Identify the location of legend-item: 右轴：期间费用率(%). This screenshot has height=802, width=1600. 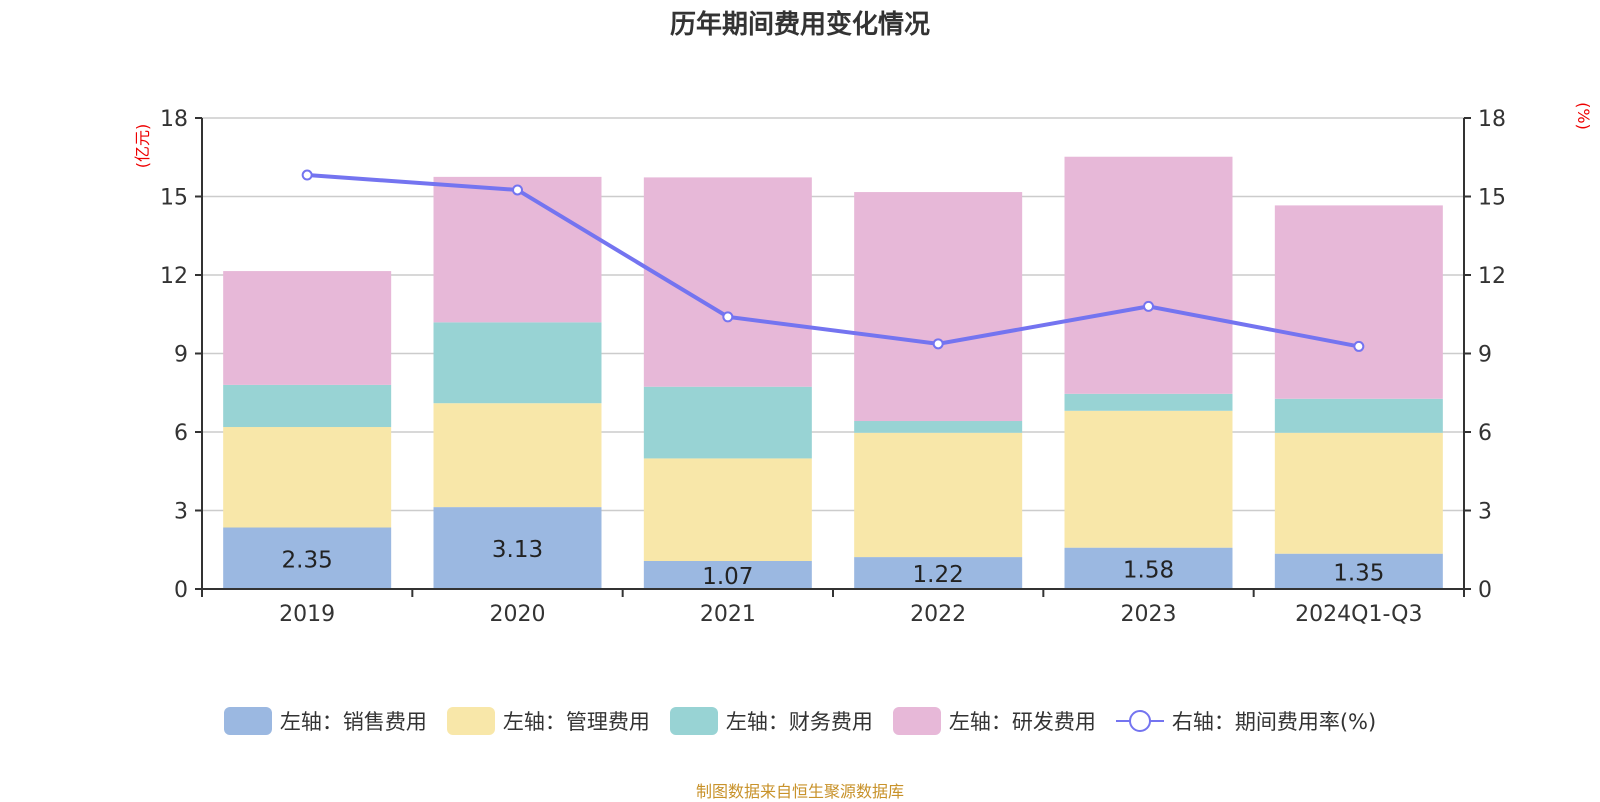
(1246, 721).